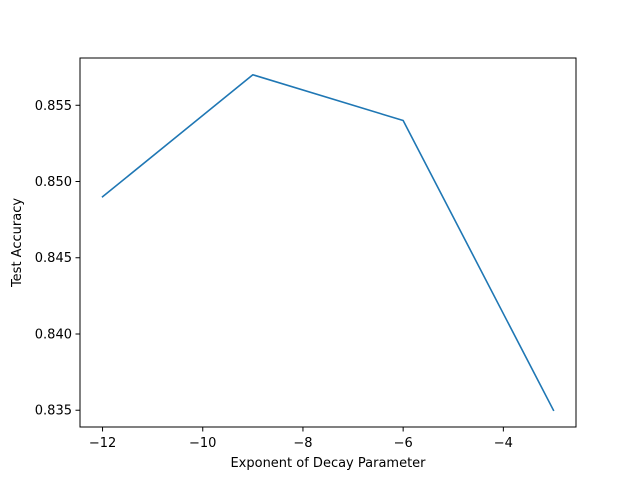 This screenshot has height=480, width=640. What do you see at coordinates (102, 443) in the screenshot?
I see `x-tick-label: −12` at bounding box center [102, 443].